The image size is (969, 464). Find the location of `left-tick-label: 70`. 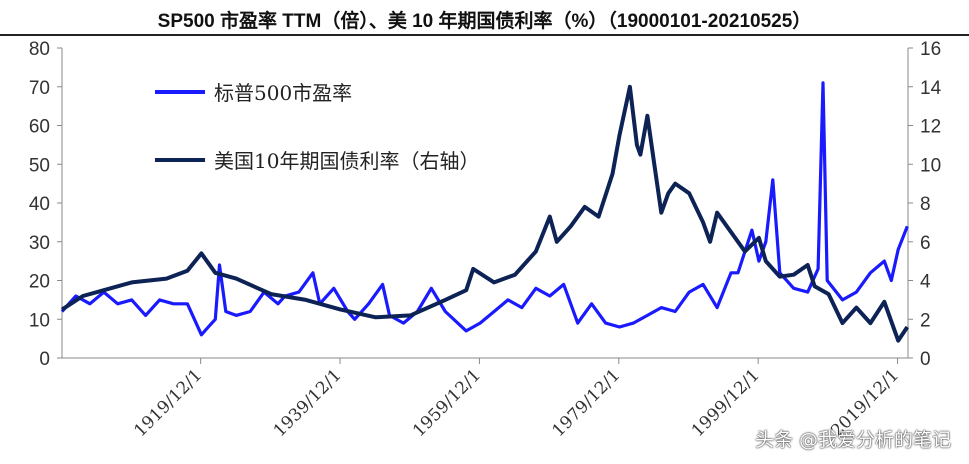

left-tick-label: 70 is located at coordinates (39, 88).